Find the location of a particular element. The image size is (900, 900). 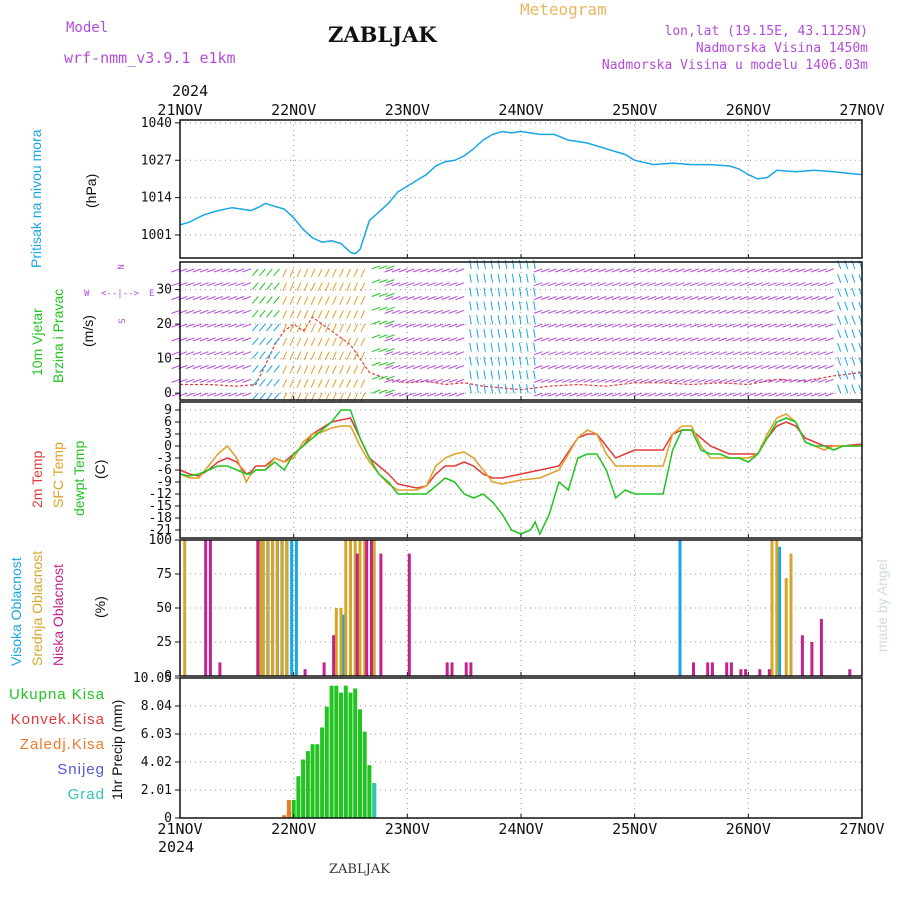

y-tick-label: 100 is located at coordinates (160, 540).